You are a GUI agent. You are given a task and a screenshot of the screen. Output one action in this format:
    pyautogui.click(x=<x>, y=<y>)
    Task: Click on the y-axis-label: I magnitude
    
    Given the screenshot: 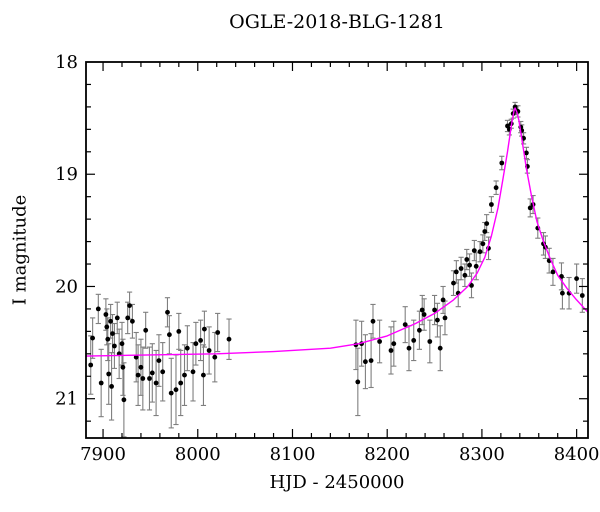 What is the action you would take?
    pyautogui.click(x=20, y=250)
    